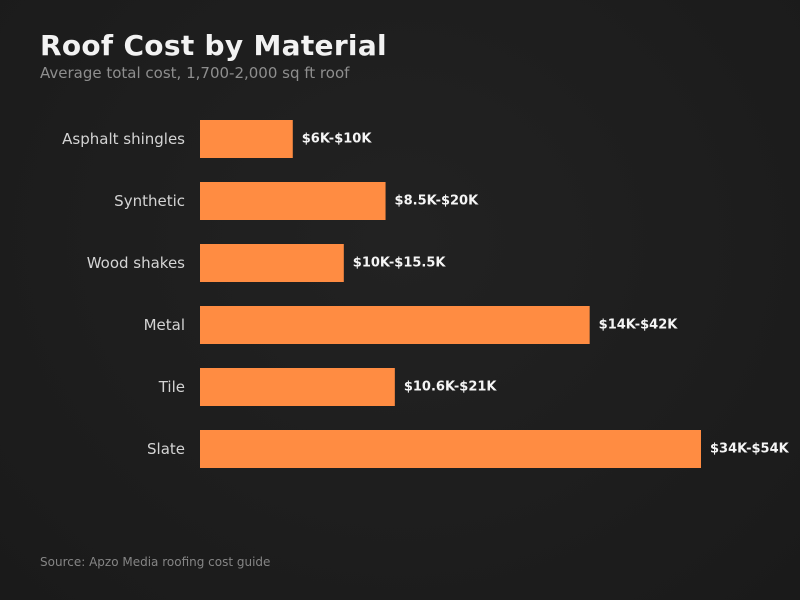  I want to click on value-label: $14K-$42K, so click(639, 325).